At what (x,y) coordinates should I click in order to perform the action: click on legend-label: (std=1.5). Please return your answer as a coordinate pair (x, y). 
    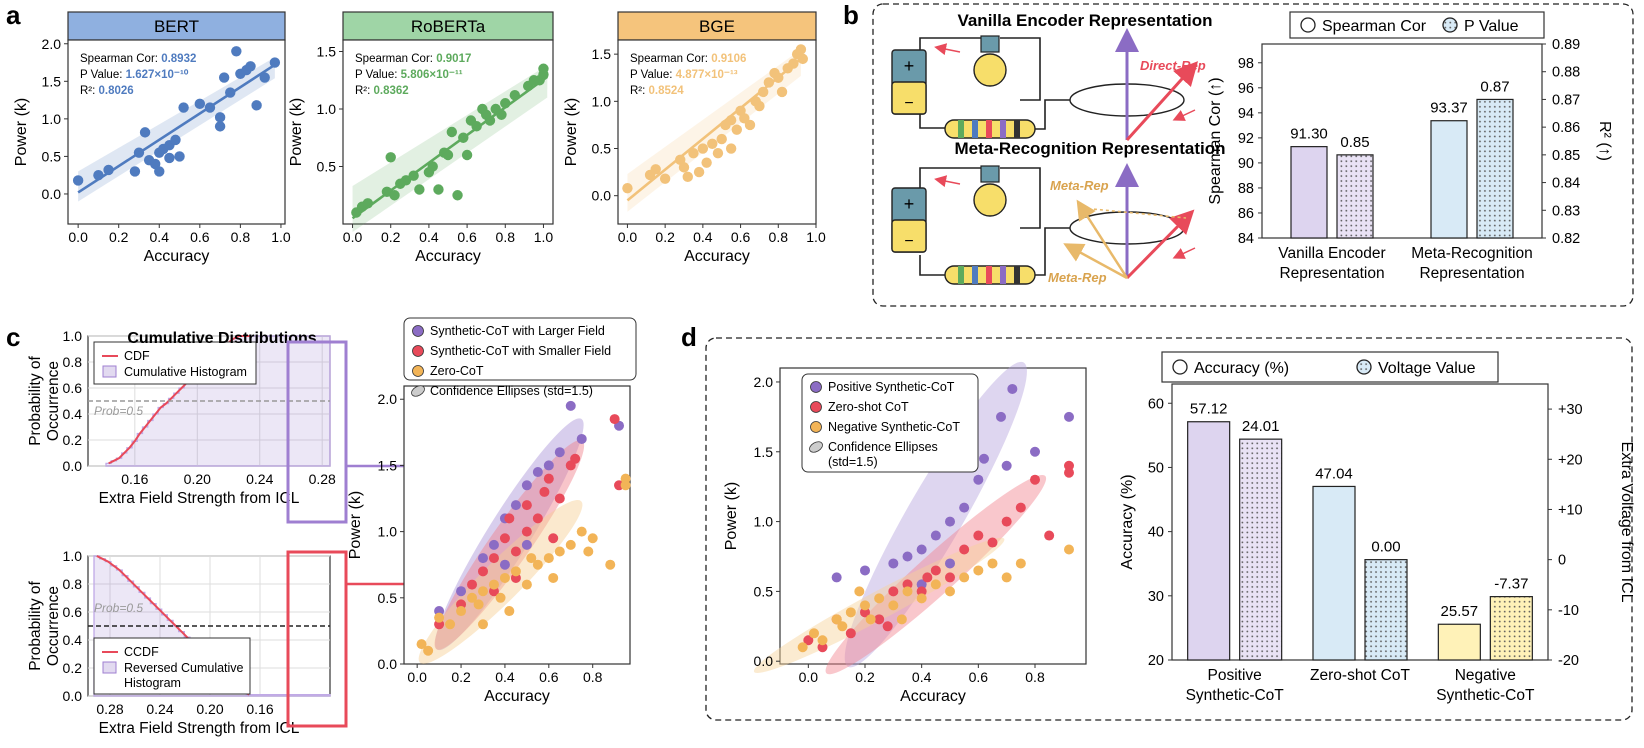
    Looking at the image, I should click on (853, 462).